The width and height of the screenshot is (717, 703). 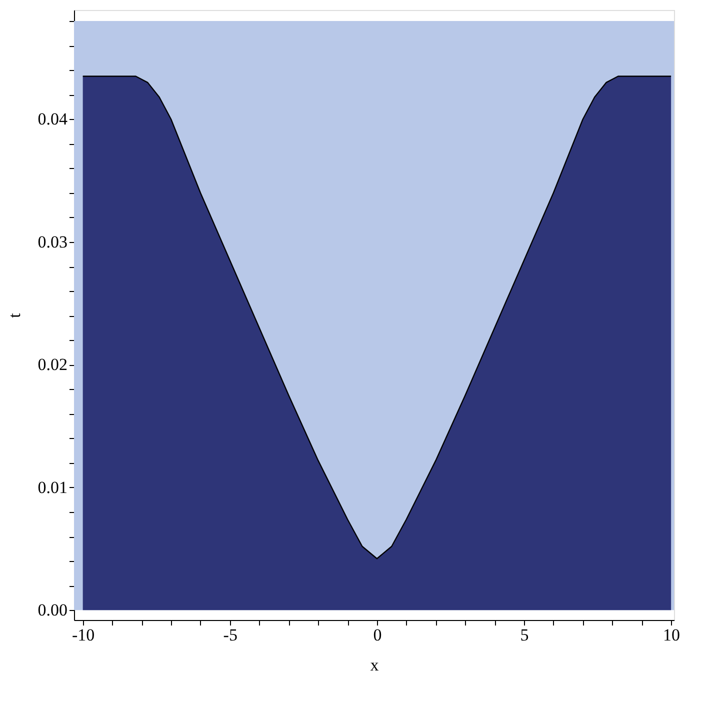 What do you see at coordinates (53, 364) in the screenshot?
I see `y-tick-label: 0.02` at bounding box center [53, 364].